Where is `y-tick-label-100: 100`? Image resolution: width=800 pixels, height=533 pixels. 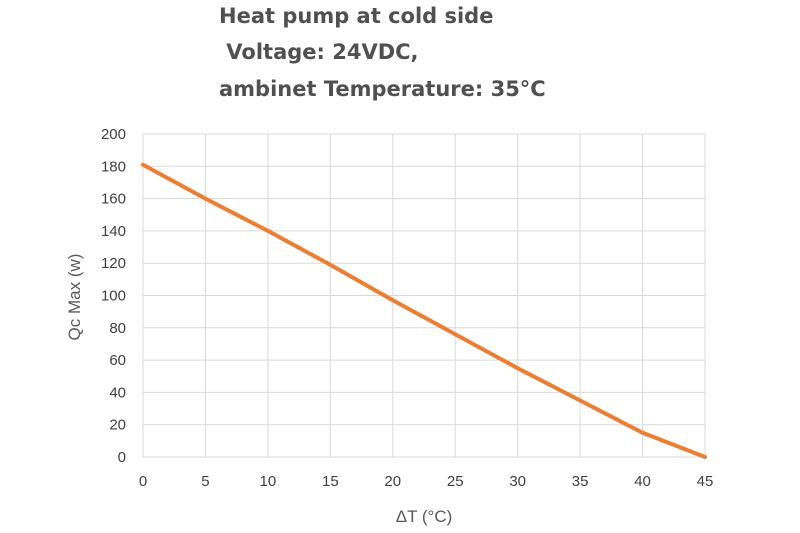
y-tick-label-100: 100 is located at coordinates (113, 296).